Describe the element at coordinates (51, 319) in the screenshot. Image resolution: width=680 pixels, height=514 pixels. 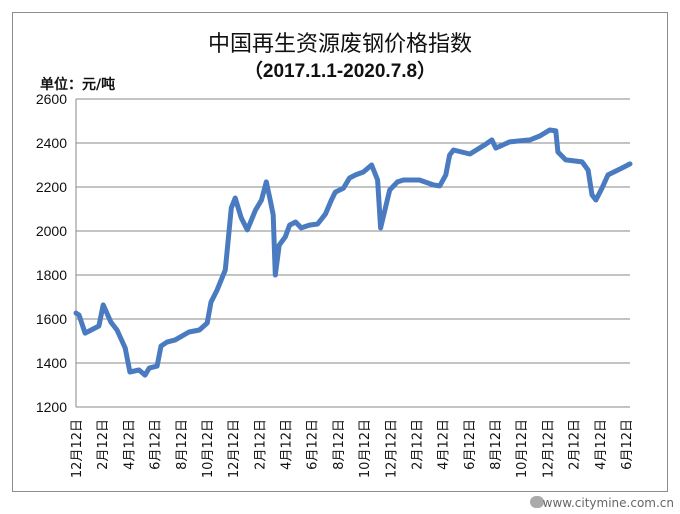
I see `y-tick-label: 1600` at that location.